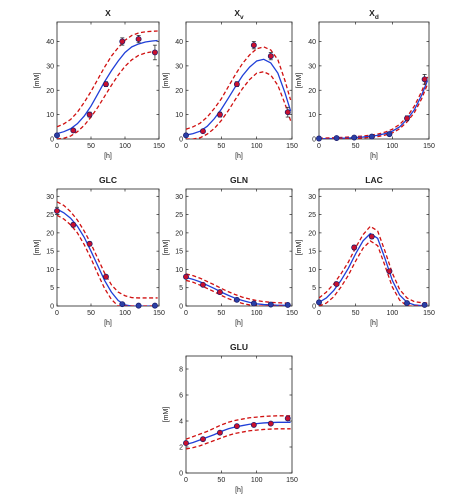 The image size is (474, 503). I want to click on xv-xtick-label: 150, so click(292, 146).